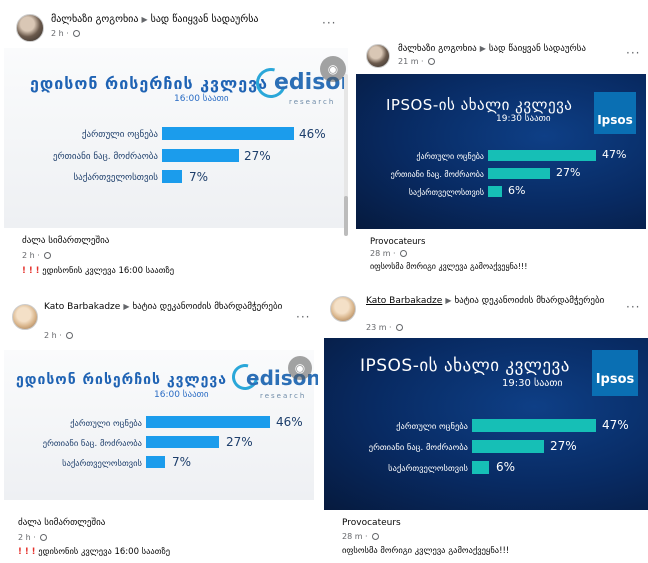  Describe the element at coordinates (346, 154) in the screenshot. I see `scrollbar-track` at that location.